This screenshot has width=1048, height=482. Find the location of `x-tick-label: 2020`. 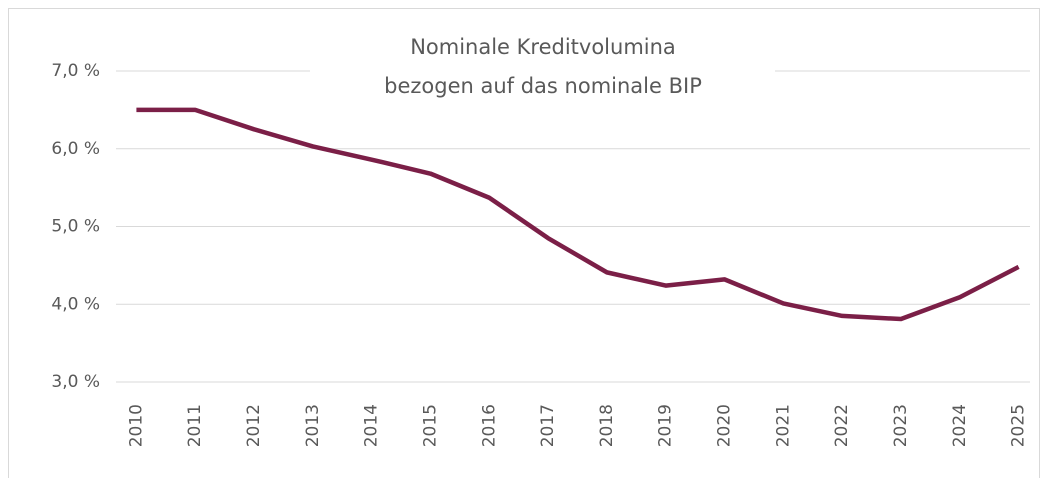

x-tick-label: 2020 is located at coordinates (725, 425).